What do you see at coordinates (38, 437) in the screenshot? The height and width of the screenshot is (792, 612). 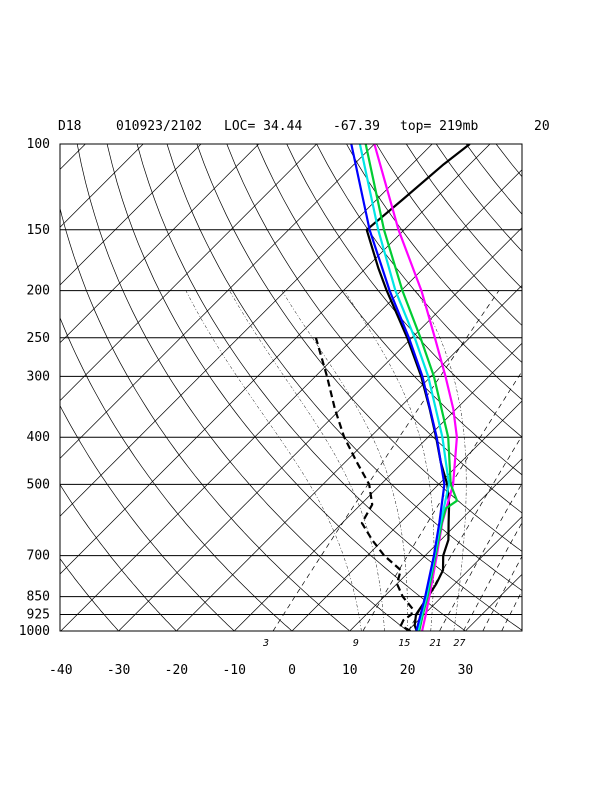 I see `pressure-tick-label: 400` at bounding box center [38, 437].